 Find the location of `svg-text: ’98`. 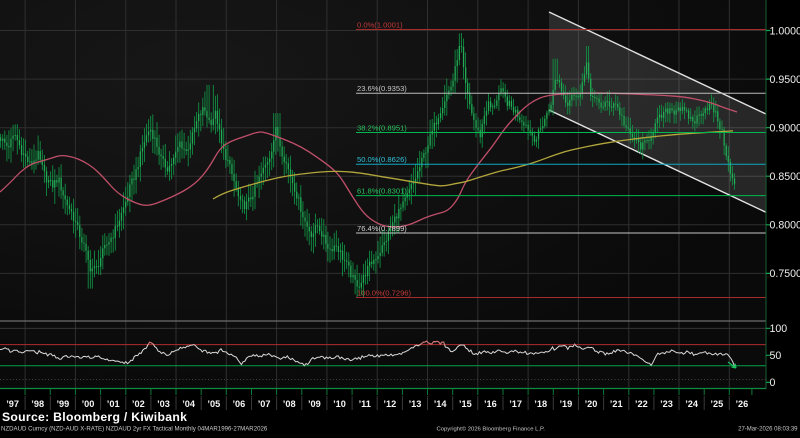

svg-text: ’98 is located at coordinates (37, 404).